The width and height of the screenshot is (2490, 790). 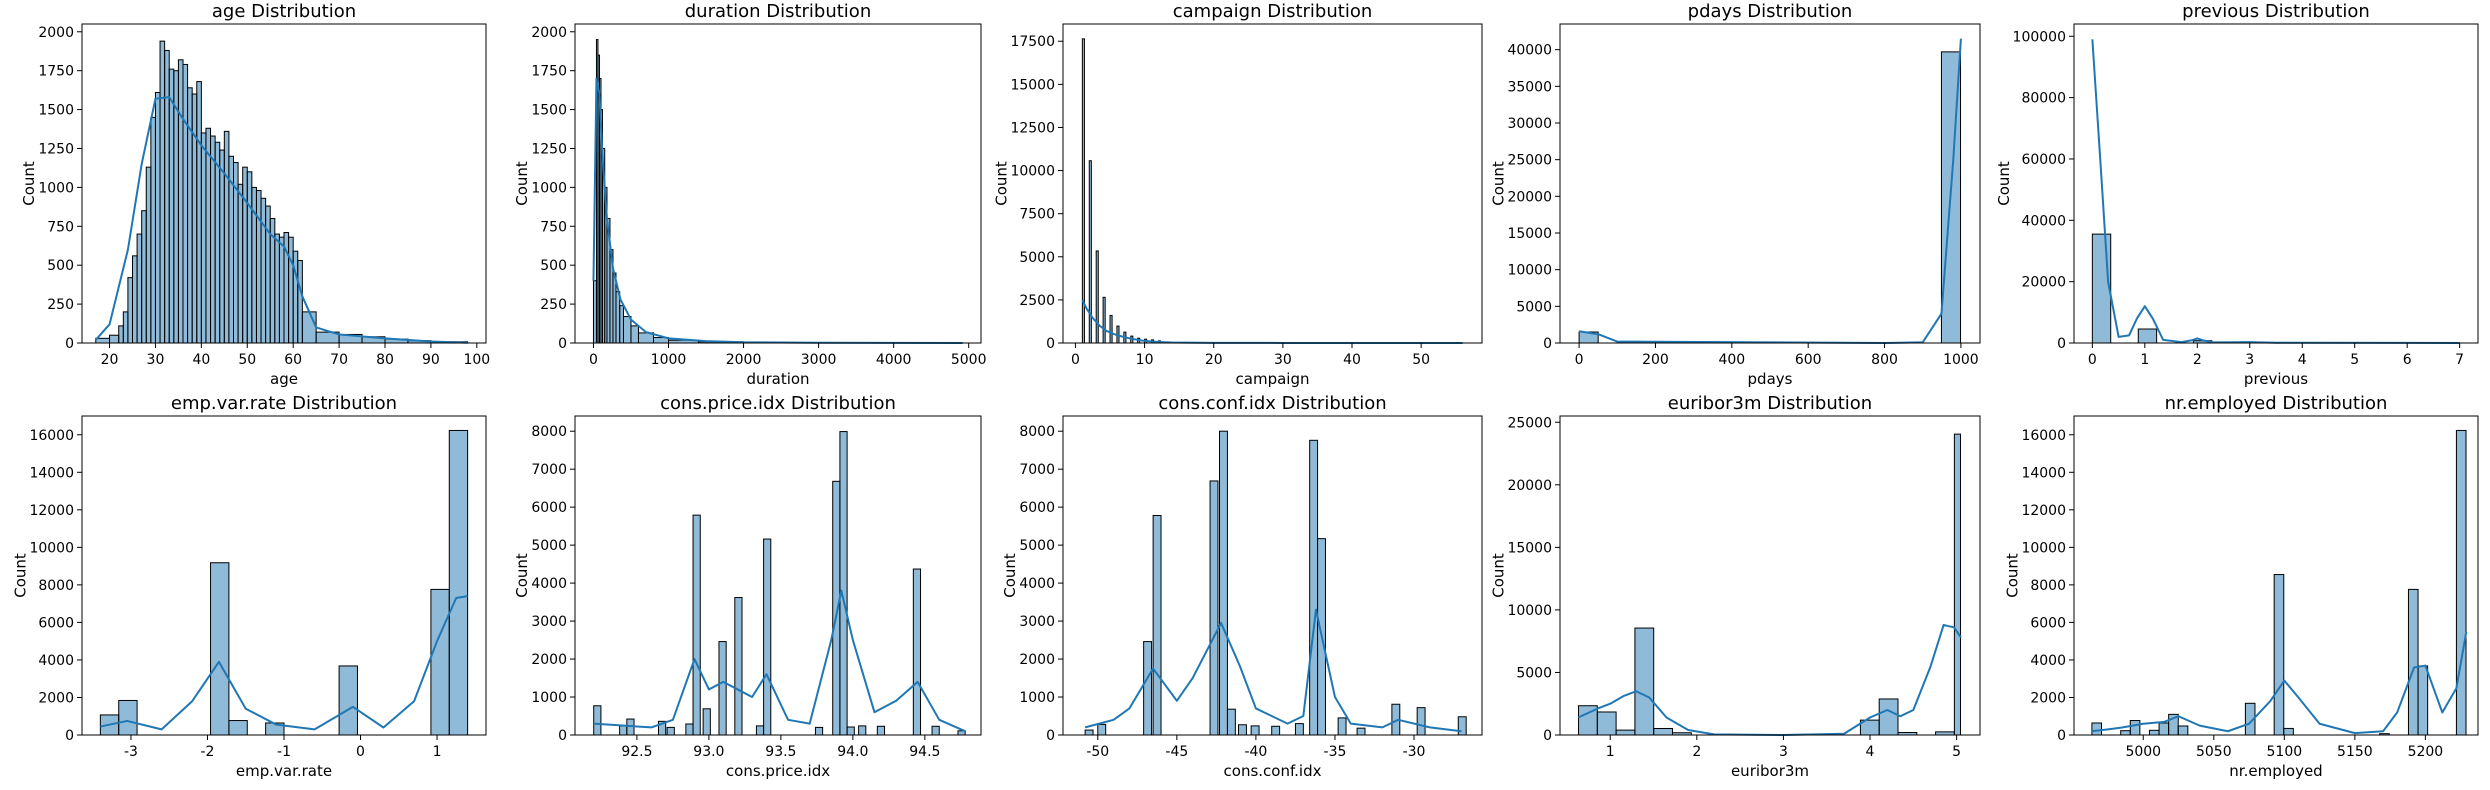 I want to click on x-tick-label: 400, so click(x=1731, y=360).